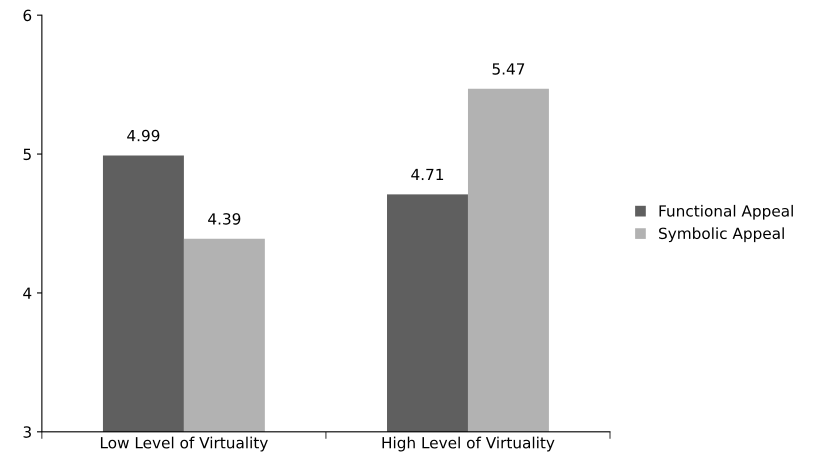  What do you see at coordinates (27, 432) in the screenshot?
I see `y-tick-label: 3` at bounding box center [27, 432].